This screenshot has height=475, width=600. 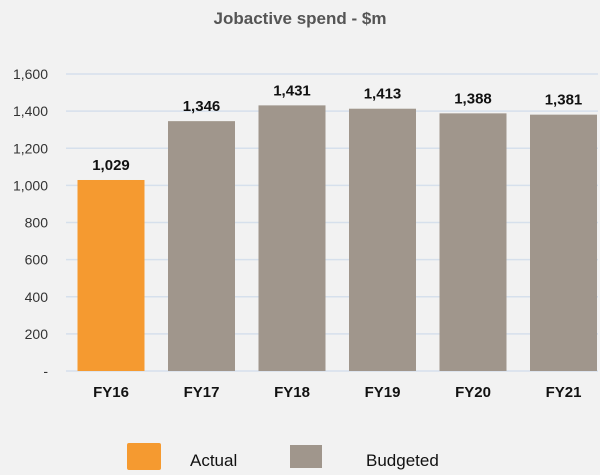 What do you see at coordinates (30, 111) in the screenshot?
I see `y-tick-label: 1,400` at bounding box center [30, 111].